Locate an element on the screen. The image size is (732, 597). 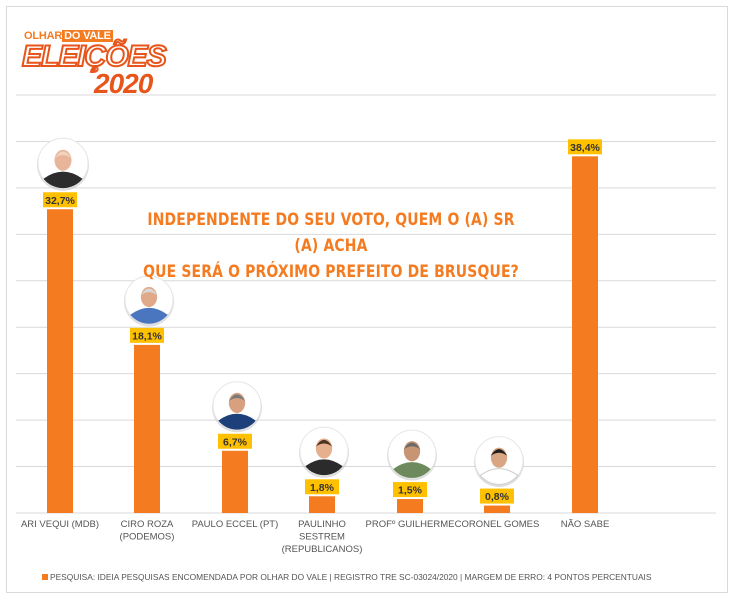
data-label: 0,8% is located at coordinates (497, 497).